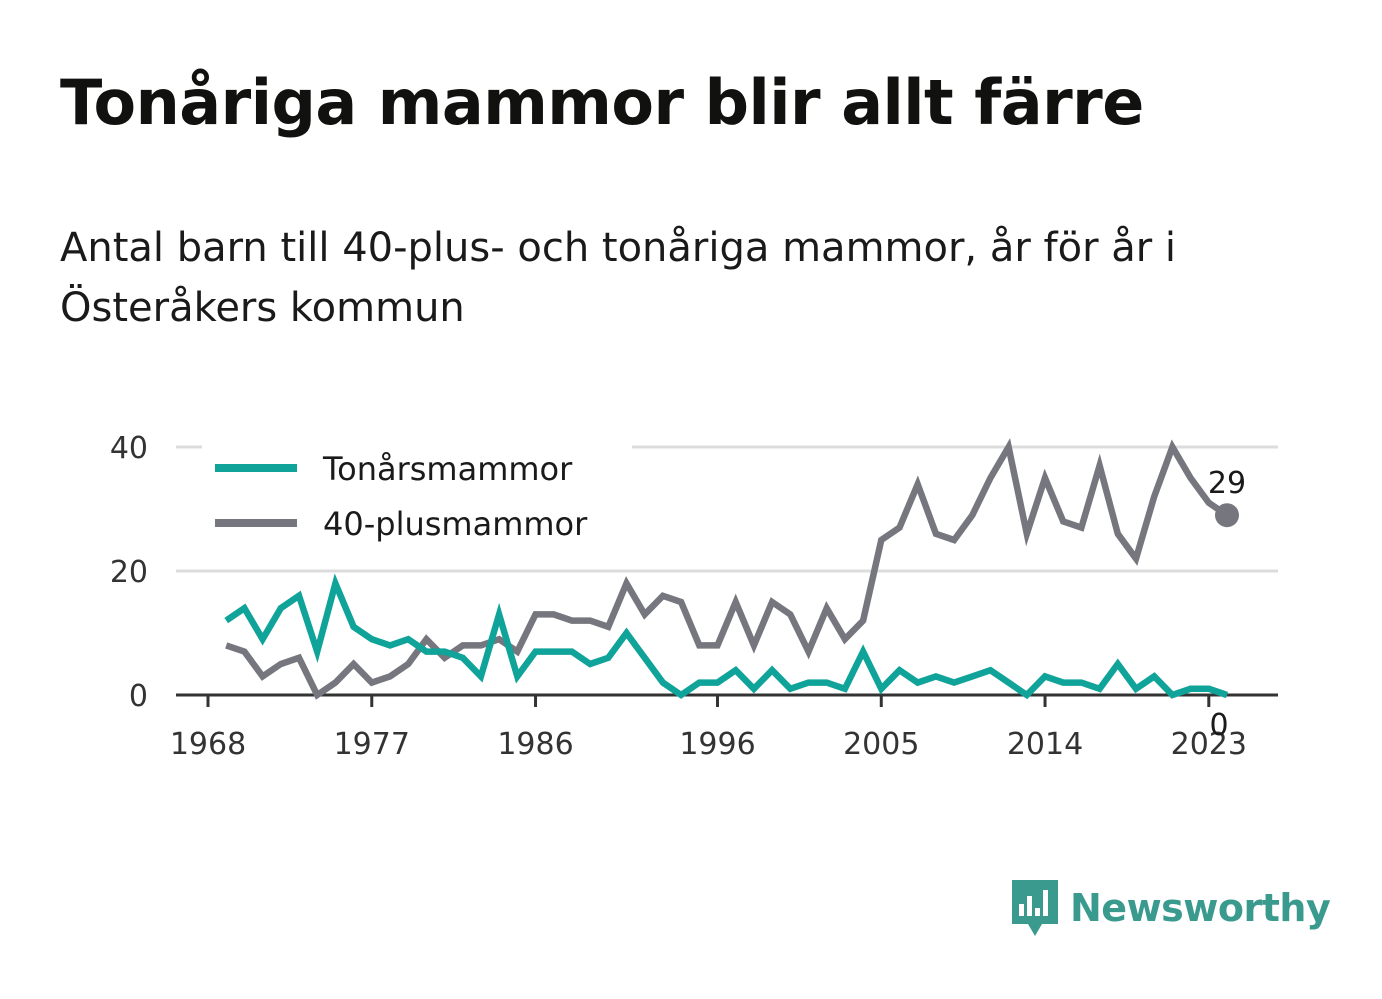 The image size is (1382, 999). Describe the element at coordinates (535, 744) in the screenshot. I see `x-tick-label: 1986` at that location.